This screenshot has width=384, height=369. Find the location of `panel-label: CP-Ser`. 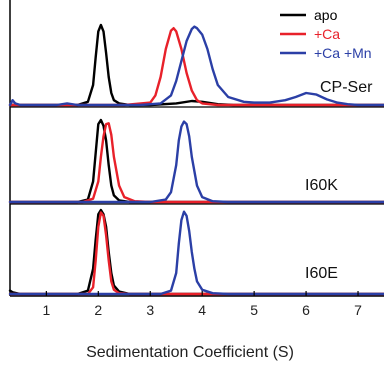

panel-label: CP-Ser is located at coordinates (346, 87).